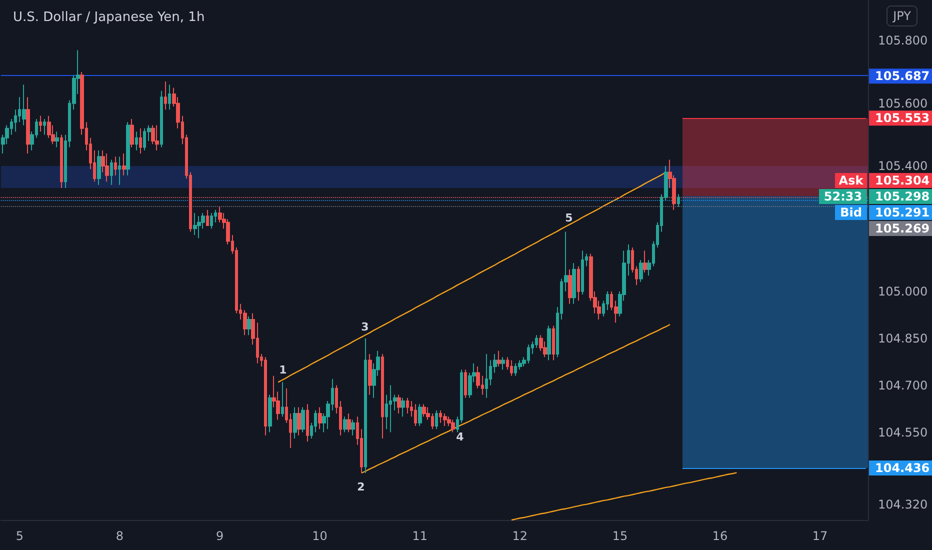  Describe the element at coordinates (720, 536) in the screenshot. I see `x-tick-label: 16` at that location.